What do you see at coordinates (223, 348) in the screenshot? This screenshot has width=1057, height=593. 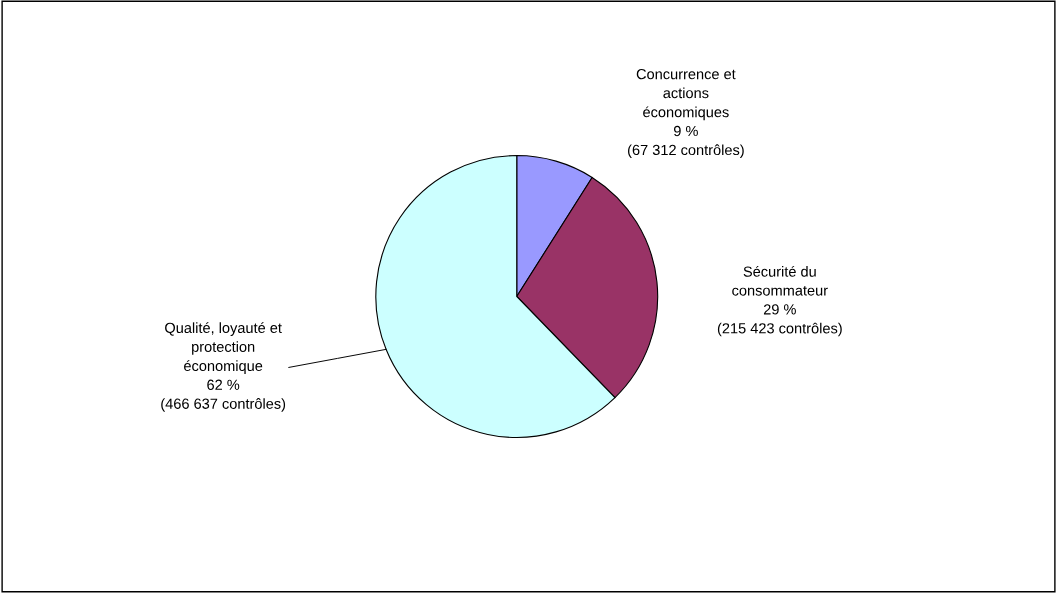 I see `slice-label: Qualité, loyauté et protection économique` at bounding box center [223, 348].